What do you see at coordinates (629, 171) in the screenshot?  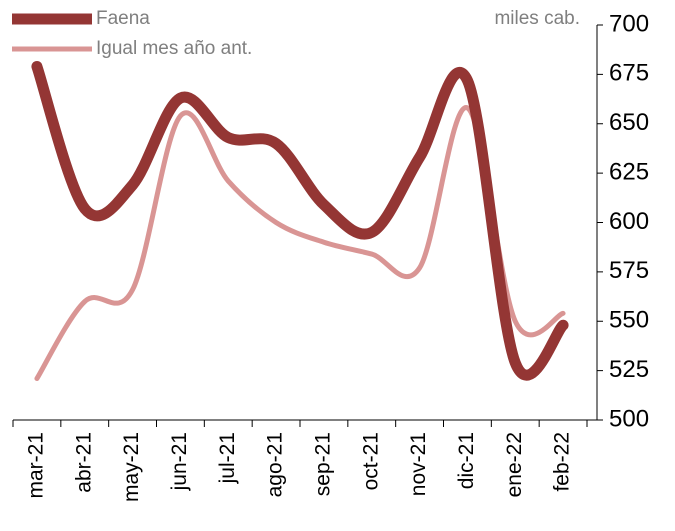 I see `y-tick-label: 625` at bounding box center [629, 171].